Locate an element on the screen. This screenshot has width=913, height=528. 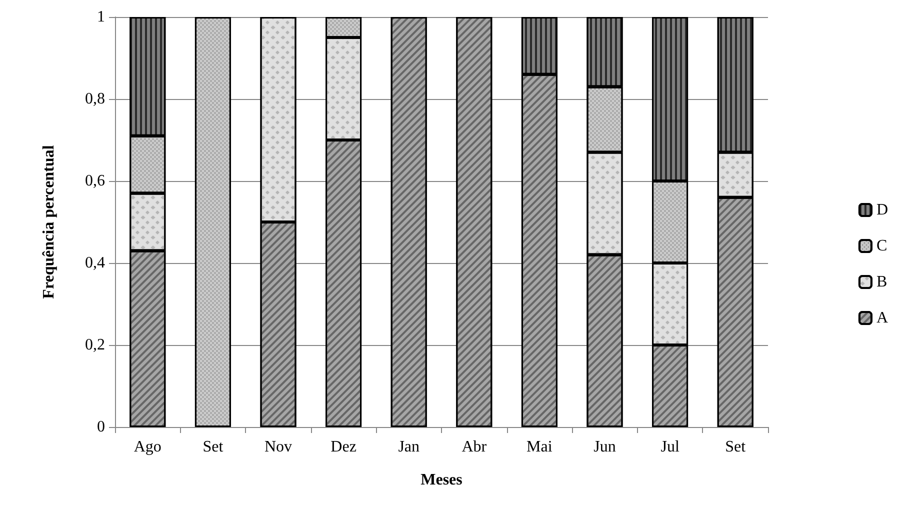
x-axis-title: Meses is located at coordinates (441, 480).